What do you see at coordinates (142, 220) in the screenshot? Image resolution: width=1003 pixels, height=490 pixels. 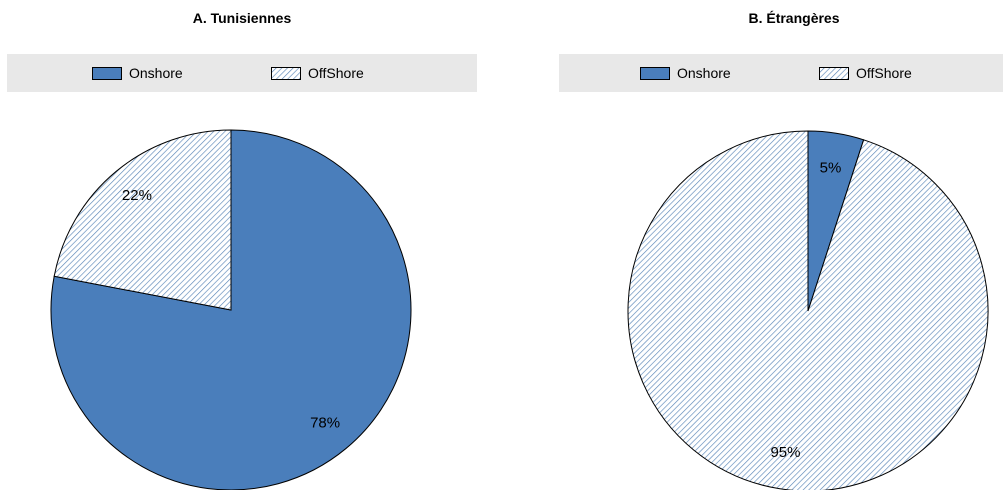 I see `pie-slice-offshore` at bounding box center [142, 220].